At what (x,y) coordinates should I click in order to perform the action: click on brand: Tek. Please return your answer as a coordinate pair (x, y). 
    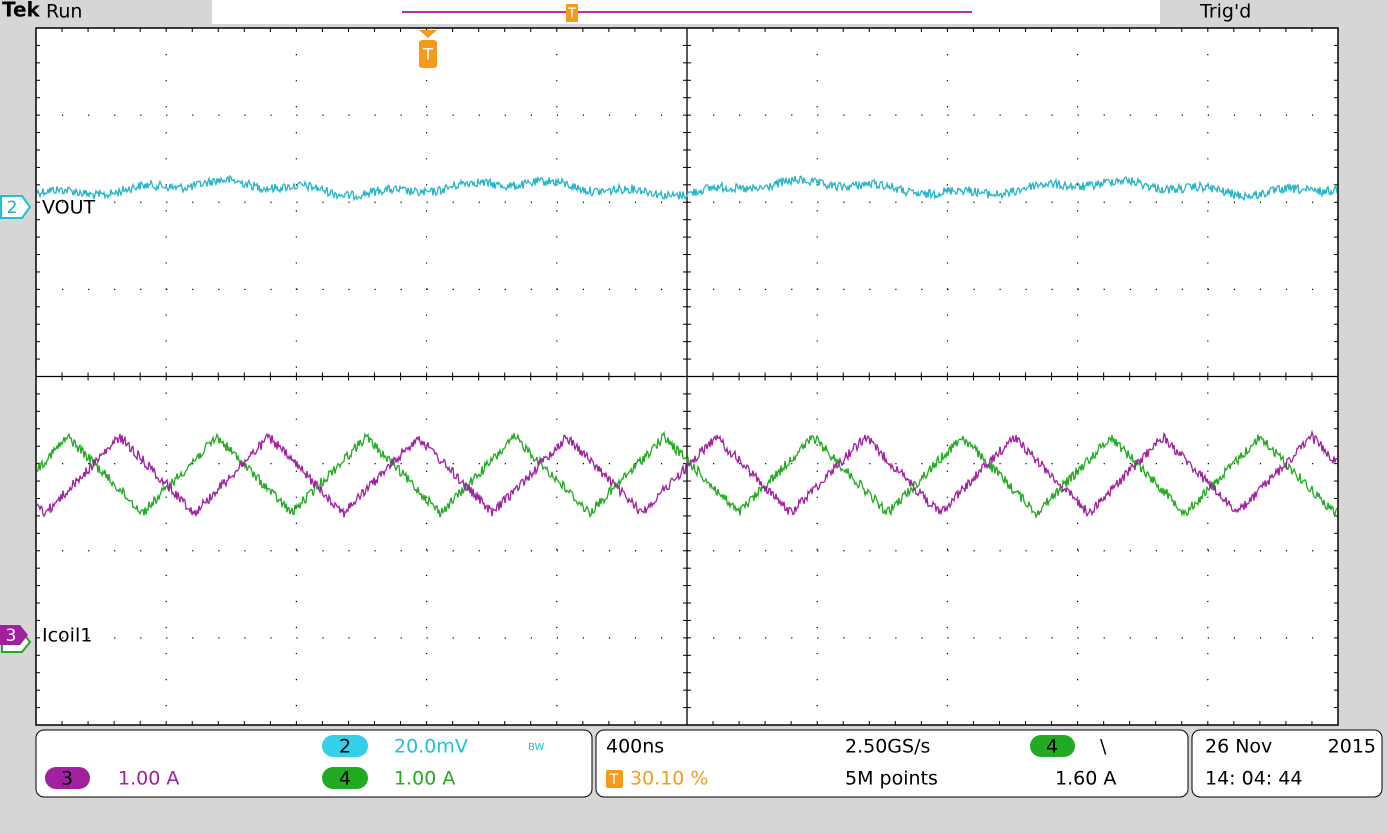
    Looking at the image, I should click on (21, 11).